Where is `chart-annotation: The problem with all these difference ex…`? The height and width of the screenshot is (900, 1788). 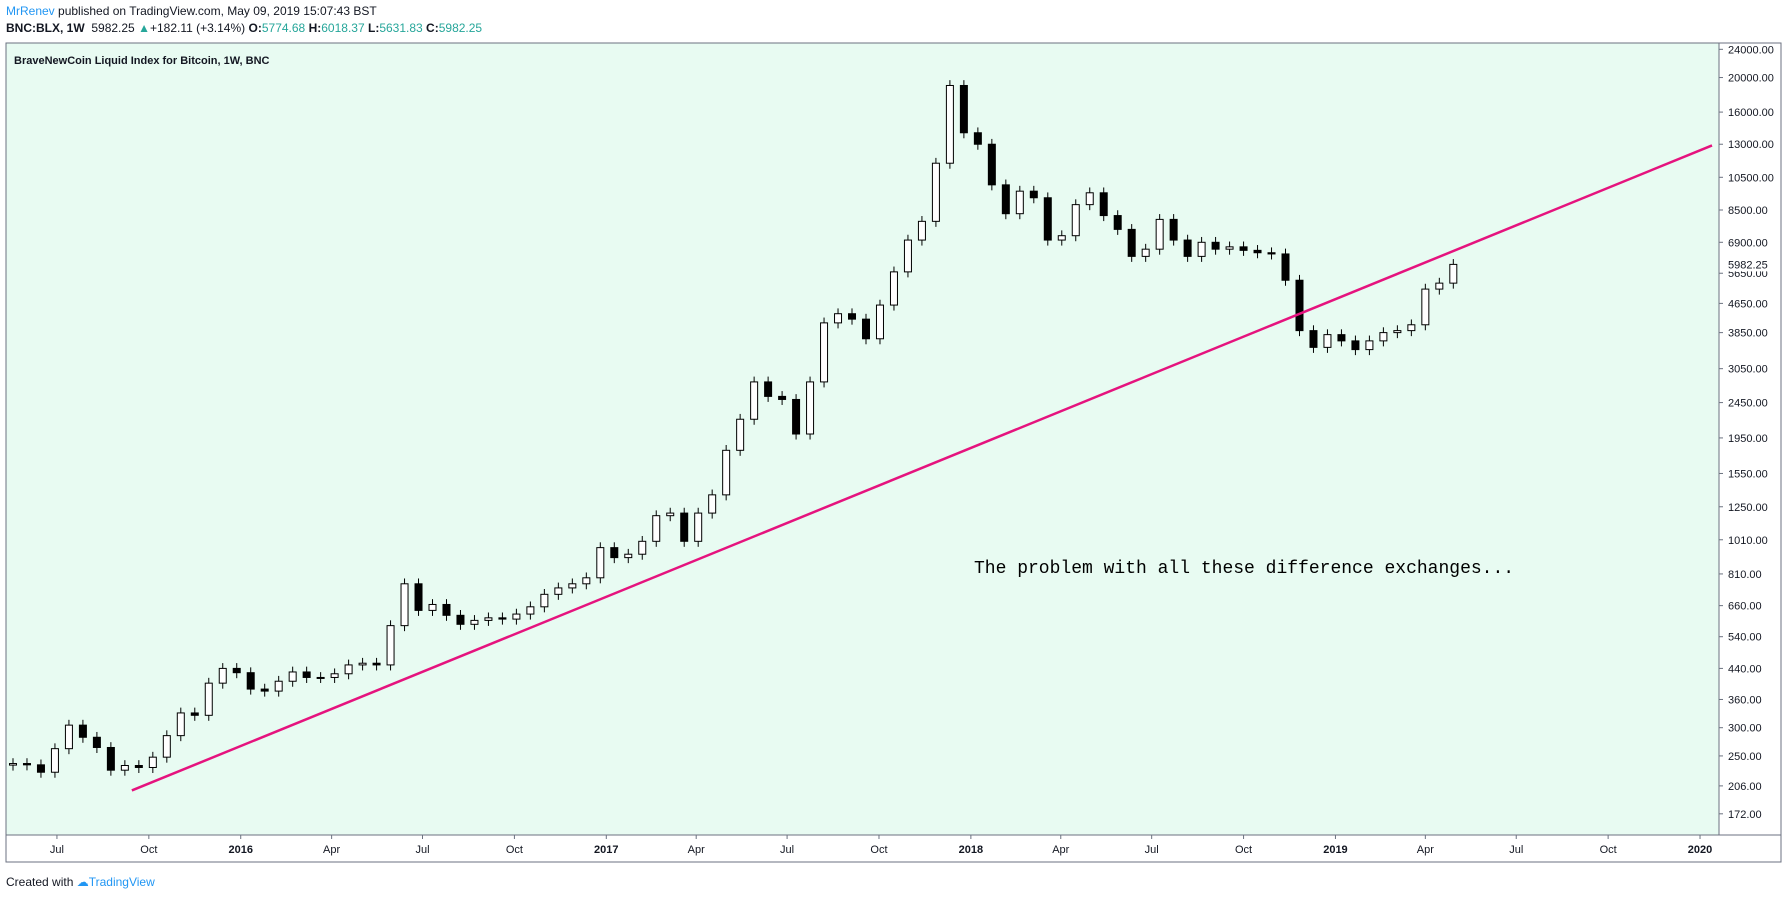 chart-annotation: The problem with all these difference ex… is located at coordinates (1244, 569).